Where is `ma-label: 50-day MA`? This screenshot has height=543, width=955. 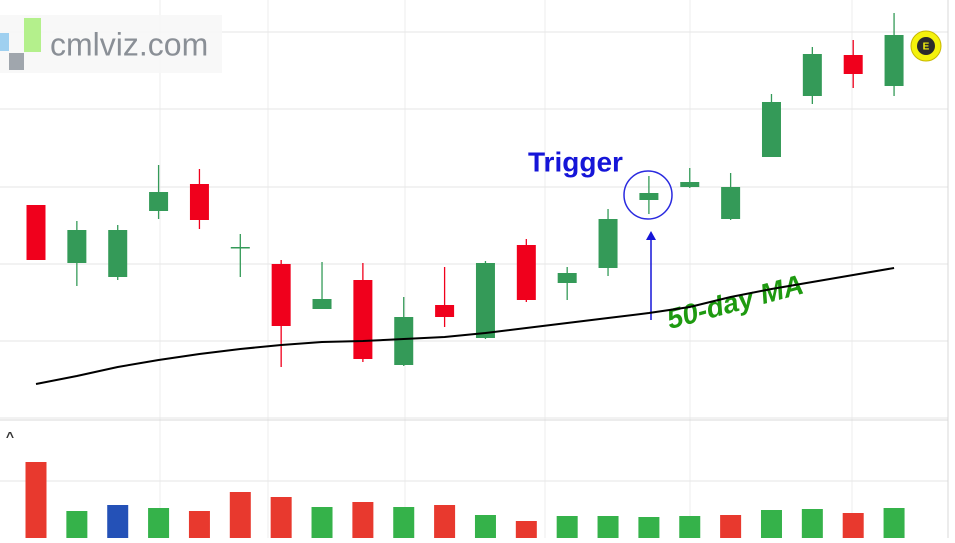
ma-label: 50-day MA is located at coordinates (734, 302).